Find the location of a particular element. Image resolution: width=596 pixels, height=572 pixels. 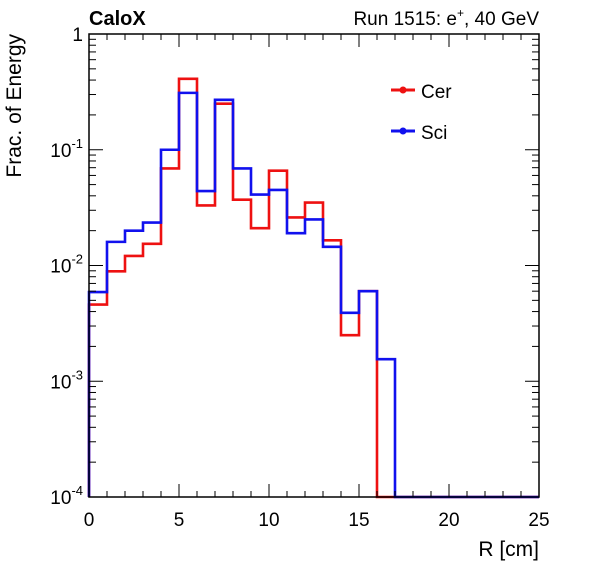

legend: Cer Sci is located at coordinates (421, 113).